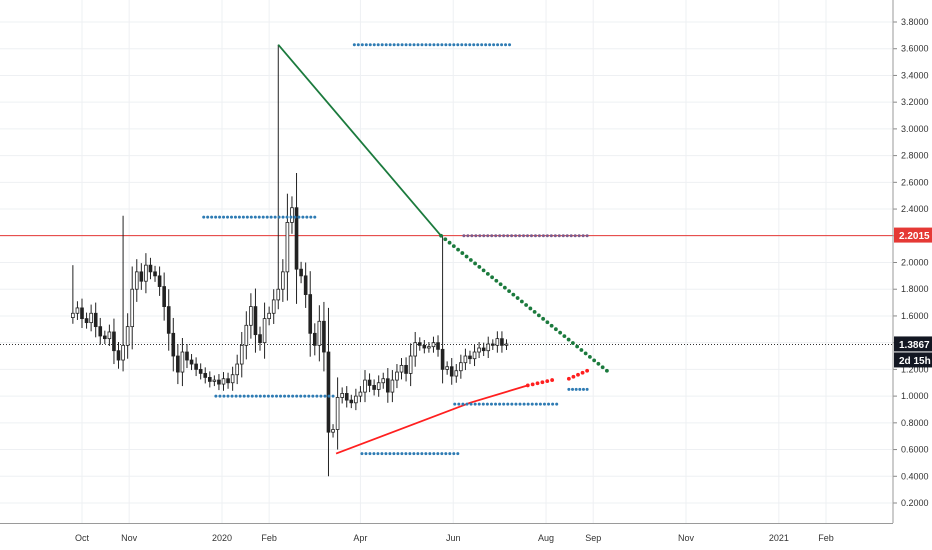 The width and height of the screenshot is (932, 550). What do you see at coordinates (913, 344) in the screenshot?
I see `last-price-tag-box` at bounding box center [913, 344].